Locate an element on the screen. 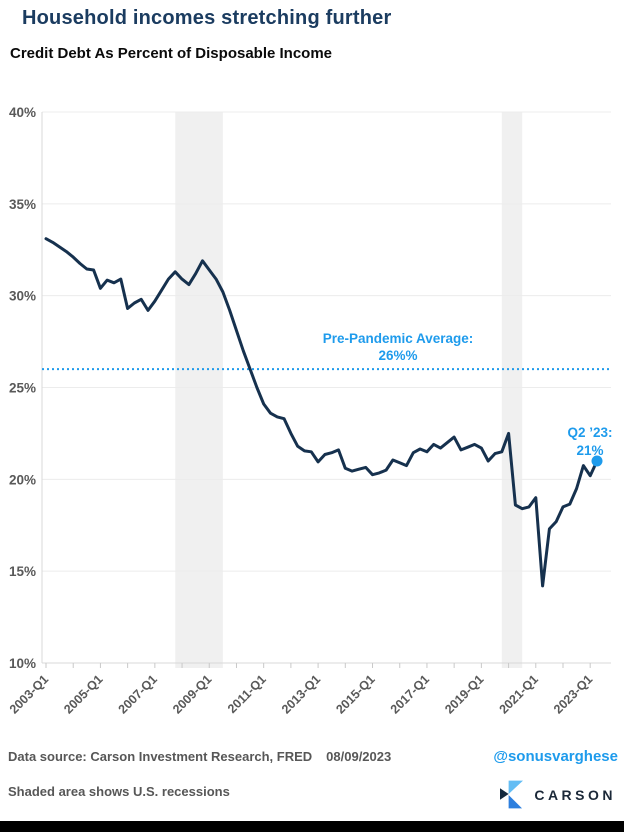  latest-value-label-line1: Q2 ’23: is located at coordinates (589, 432).